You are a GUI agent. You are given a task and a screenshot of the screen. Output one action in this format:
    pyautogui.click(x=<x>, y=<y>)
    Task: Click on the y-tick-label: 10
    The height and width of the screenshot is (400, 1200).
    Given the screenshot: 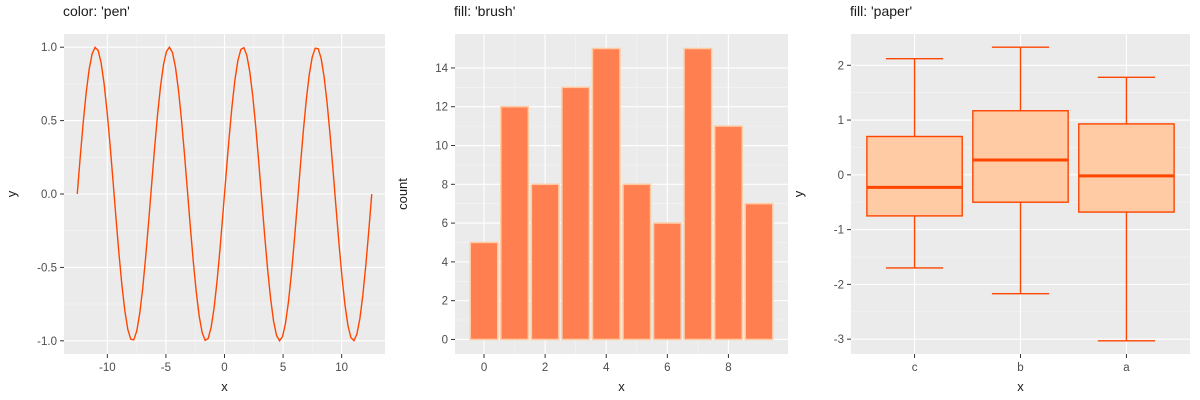 What is the action you would take?
    pyautogui.click(x=441, y=147)
    